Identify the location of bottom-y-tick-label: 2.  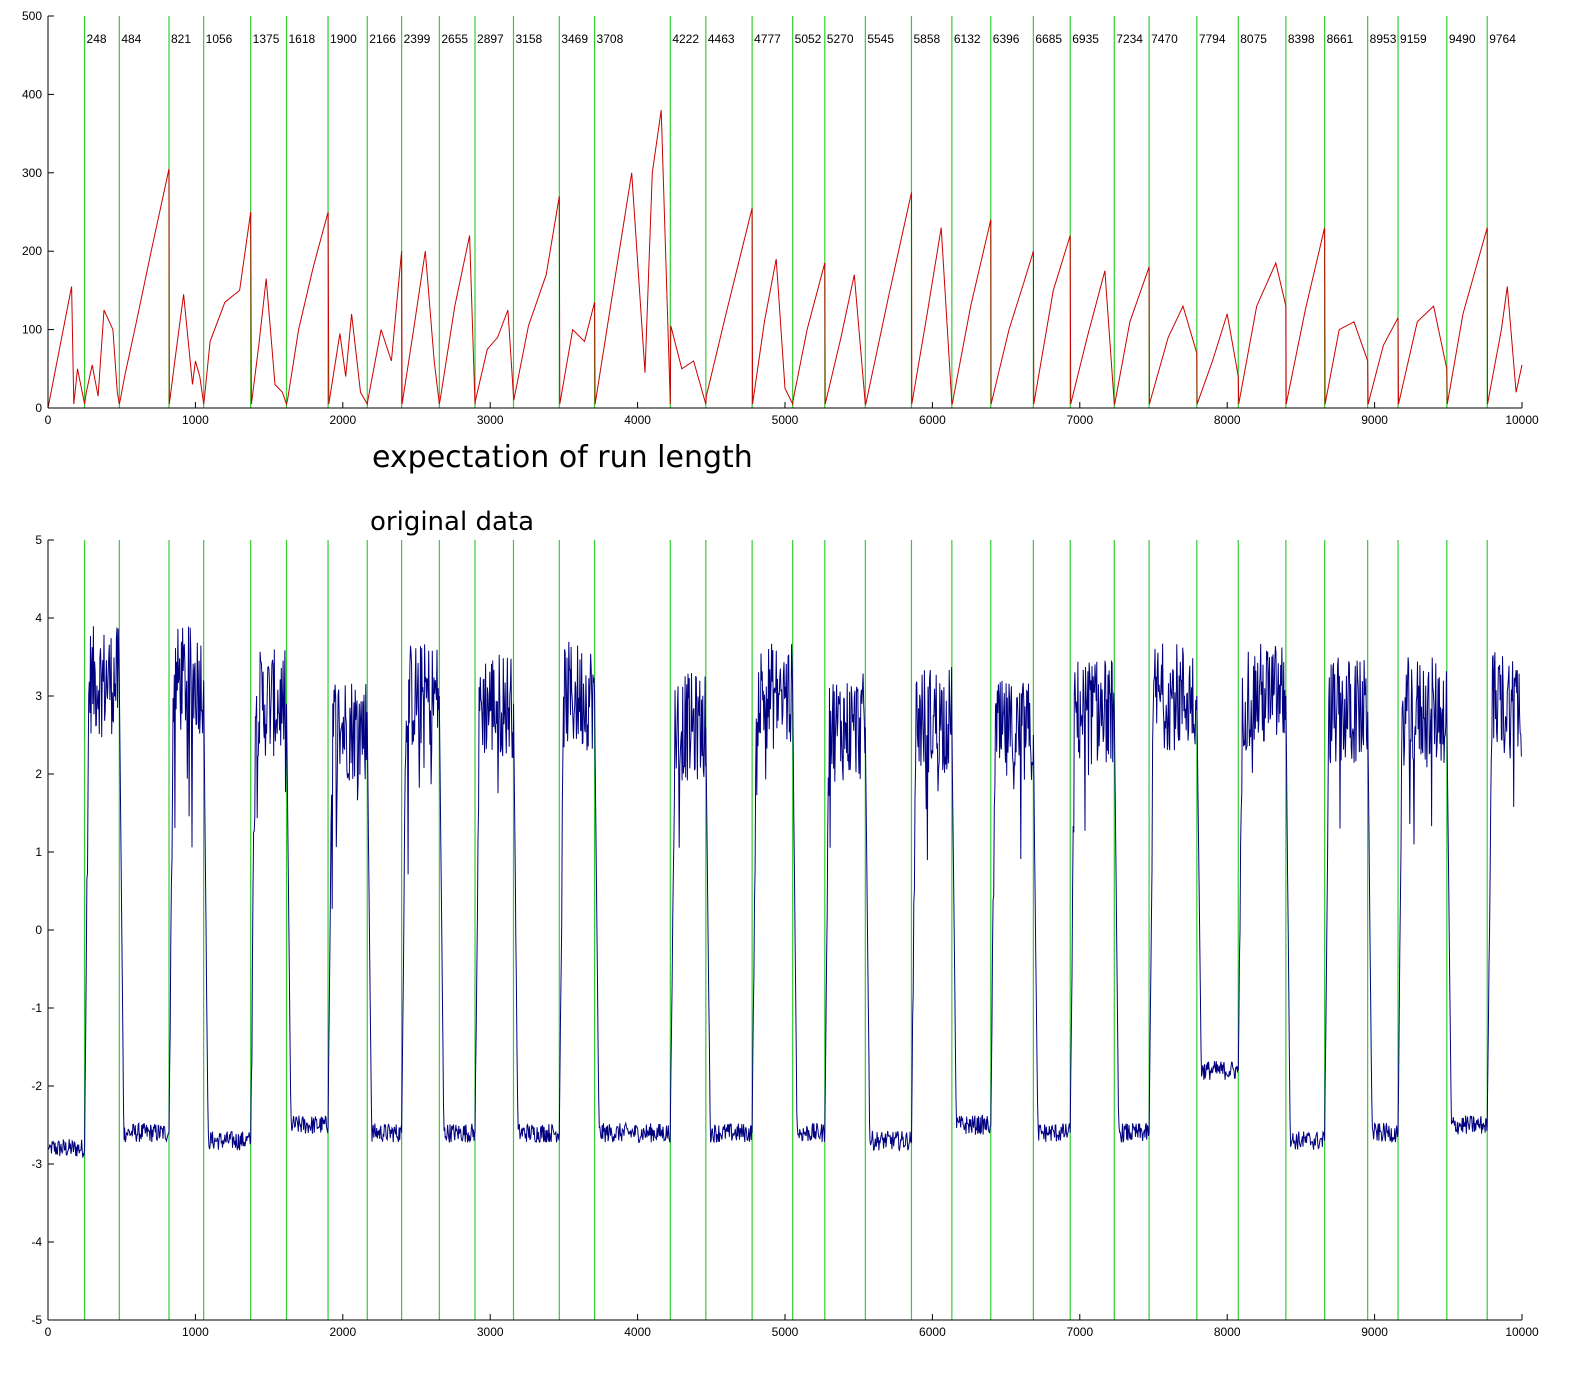
(38, 774).